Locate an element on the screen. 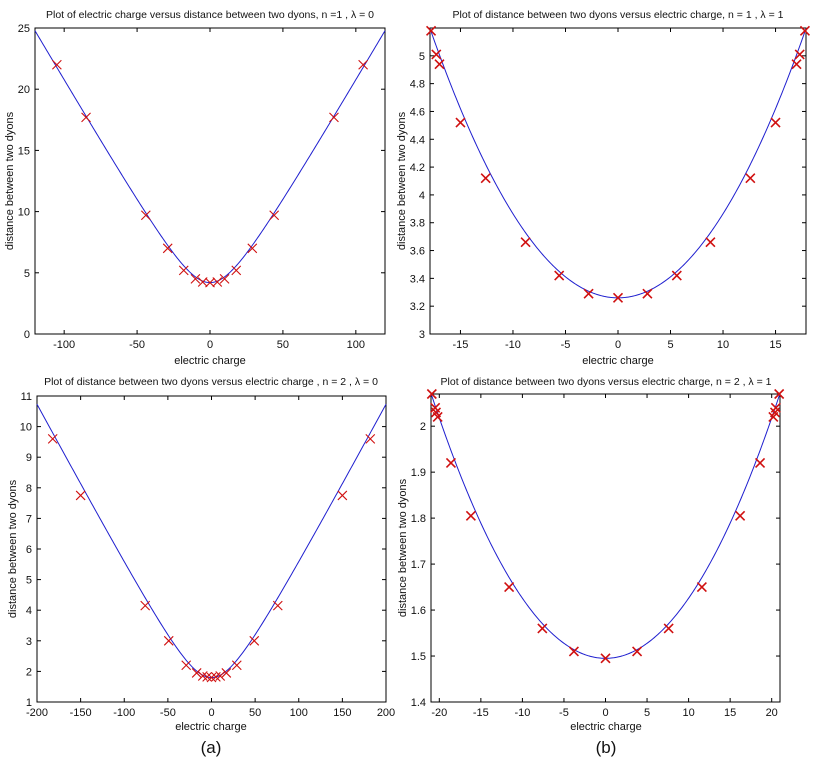  x-tick-label: -15 is located at coordinates (481, 713).